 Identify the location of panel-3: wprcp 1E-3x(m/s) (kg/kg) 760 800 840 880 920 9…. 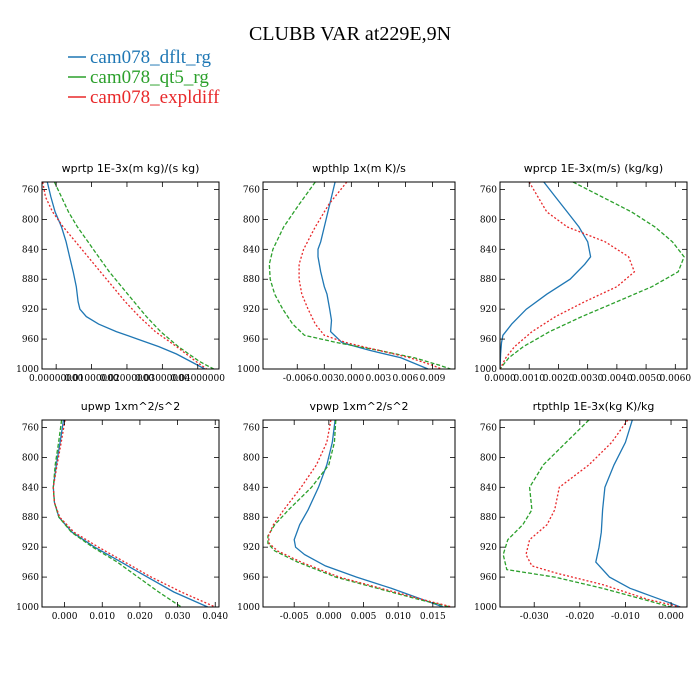
(582, 273).